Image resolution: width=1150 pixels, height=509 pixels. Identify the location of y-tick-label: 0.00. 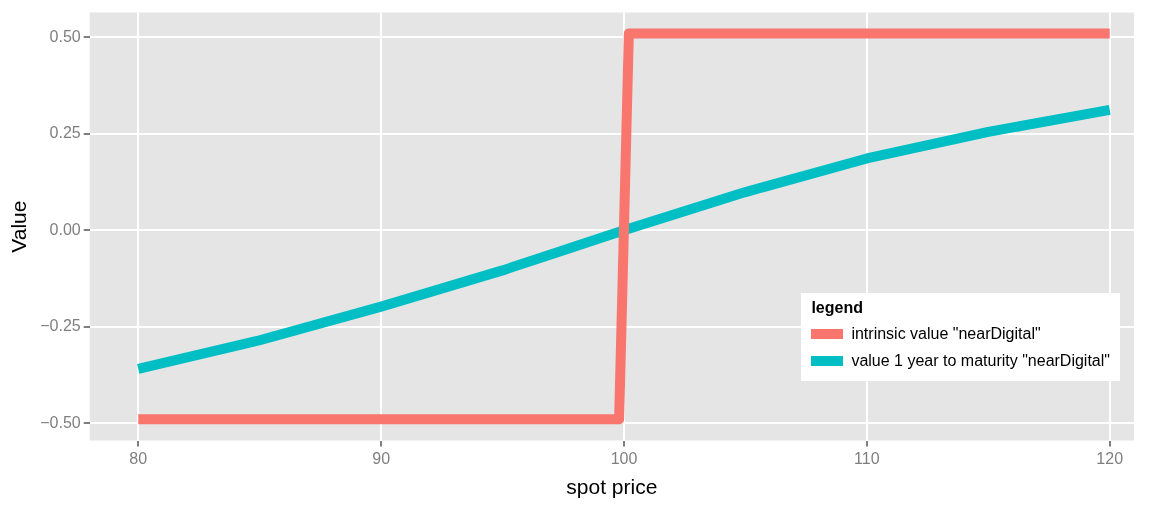
(65, 229).